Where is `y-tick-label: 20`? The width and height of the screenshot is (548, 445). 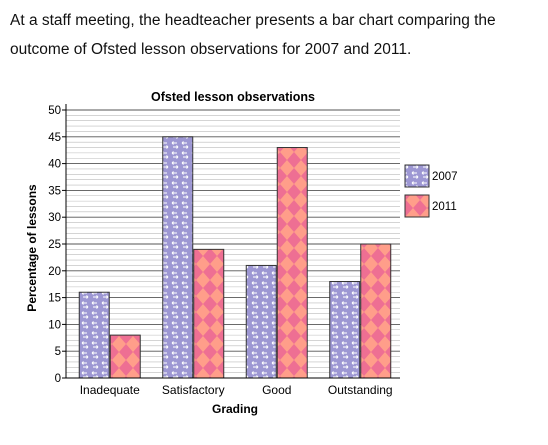
y-tick-label: 20 is located at coordinates (54, 272).